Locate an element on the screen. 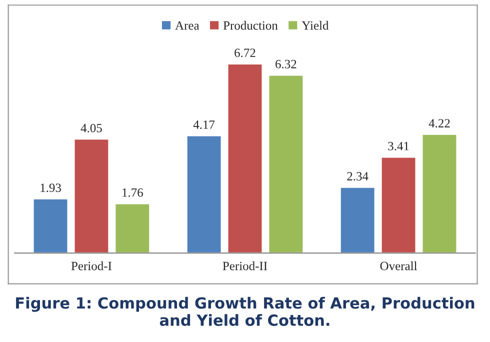 This screenshot has width=490, height=342. x-tick-label: Period-II is located at coordinates (245, 265).